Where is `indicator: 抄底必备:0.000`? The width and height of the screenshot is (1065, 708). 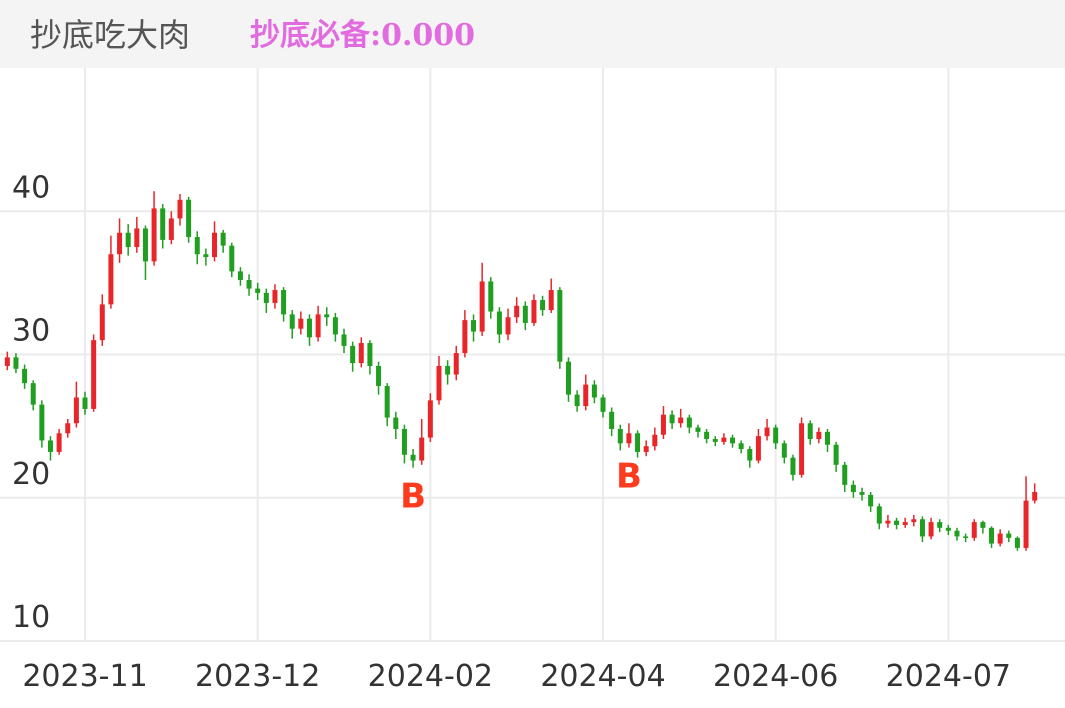
indicator: 抄底必备:0.000 is located at coordinates (362, 35).